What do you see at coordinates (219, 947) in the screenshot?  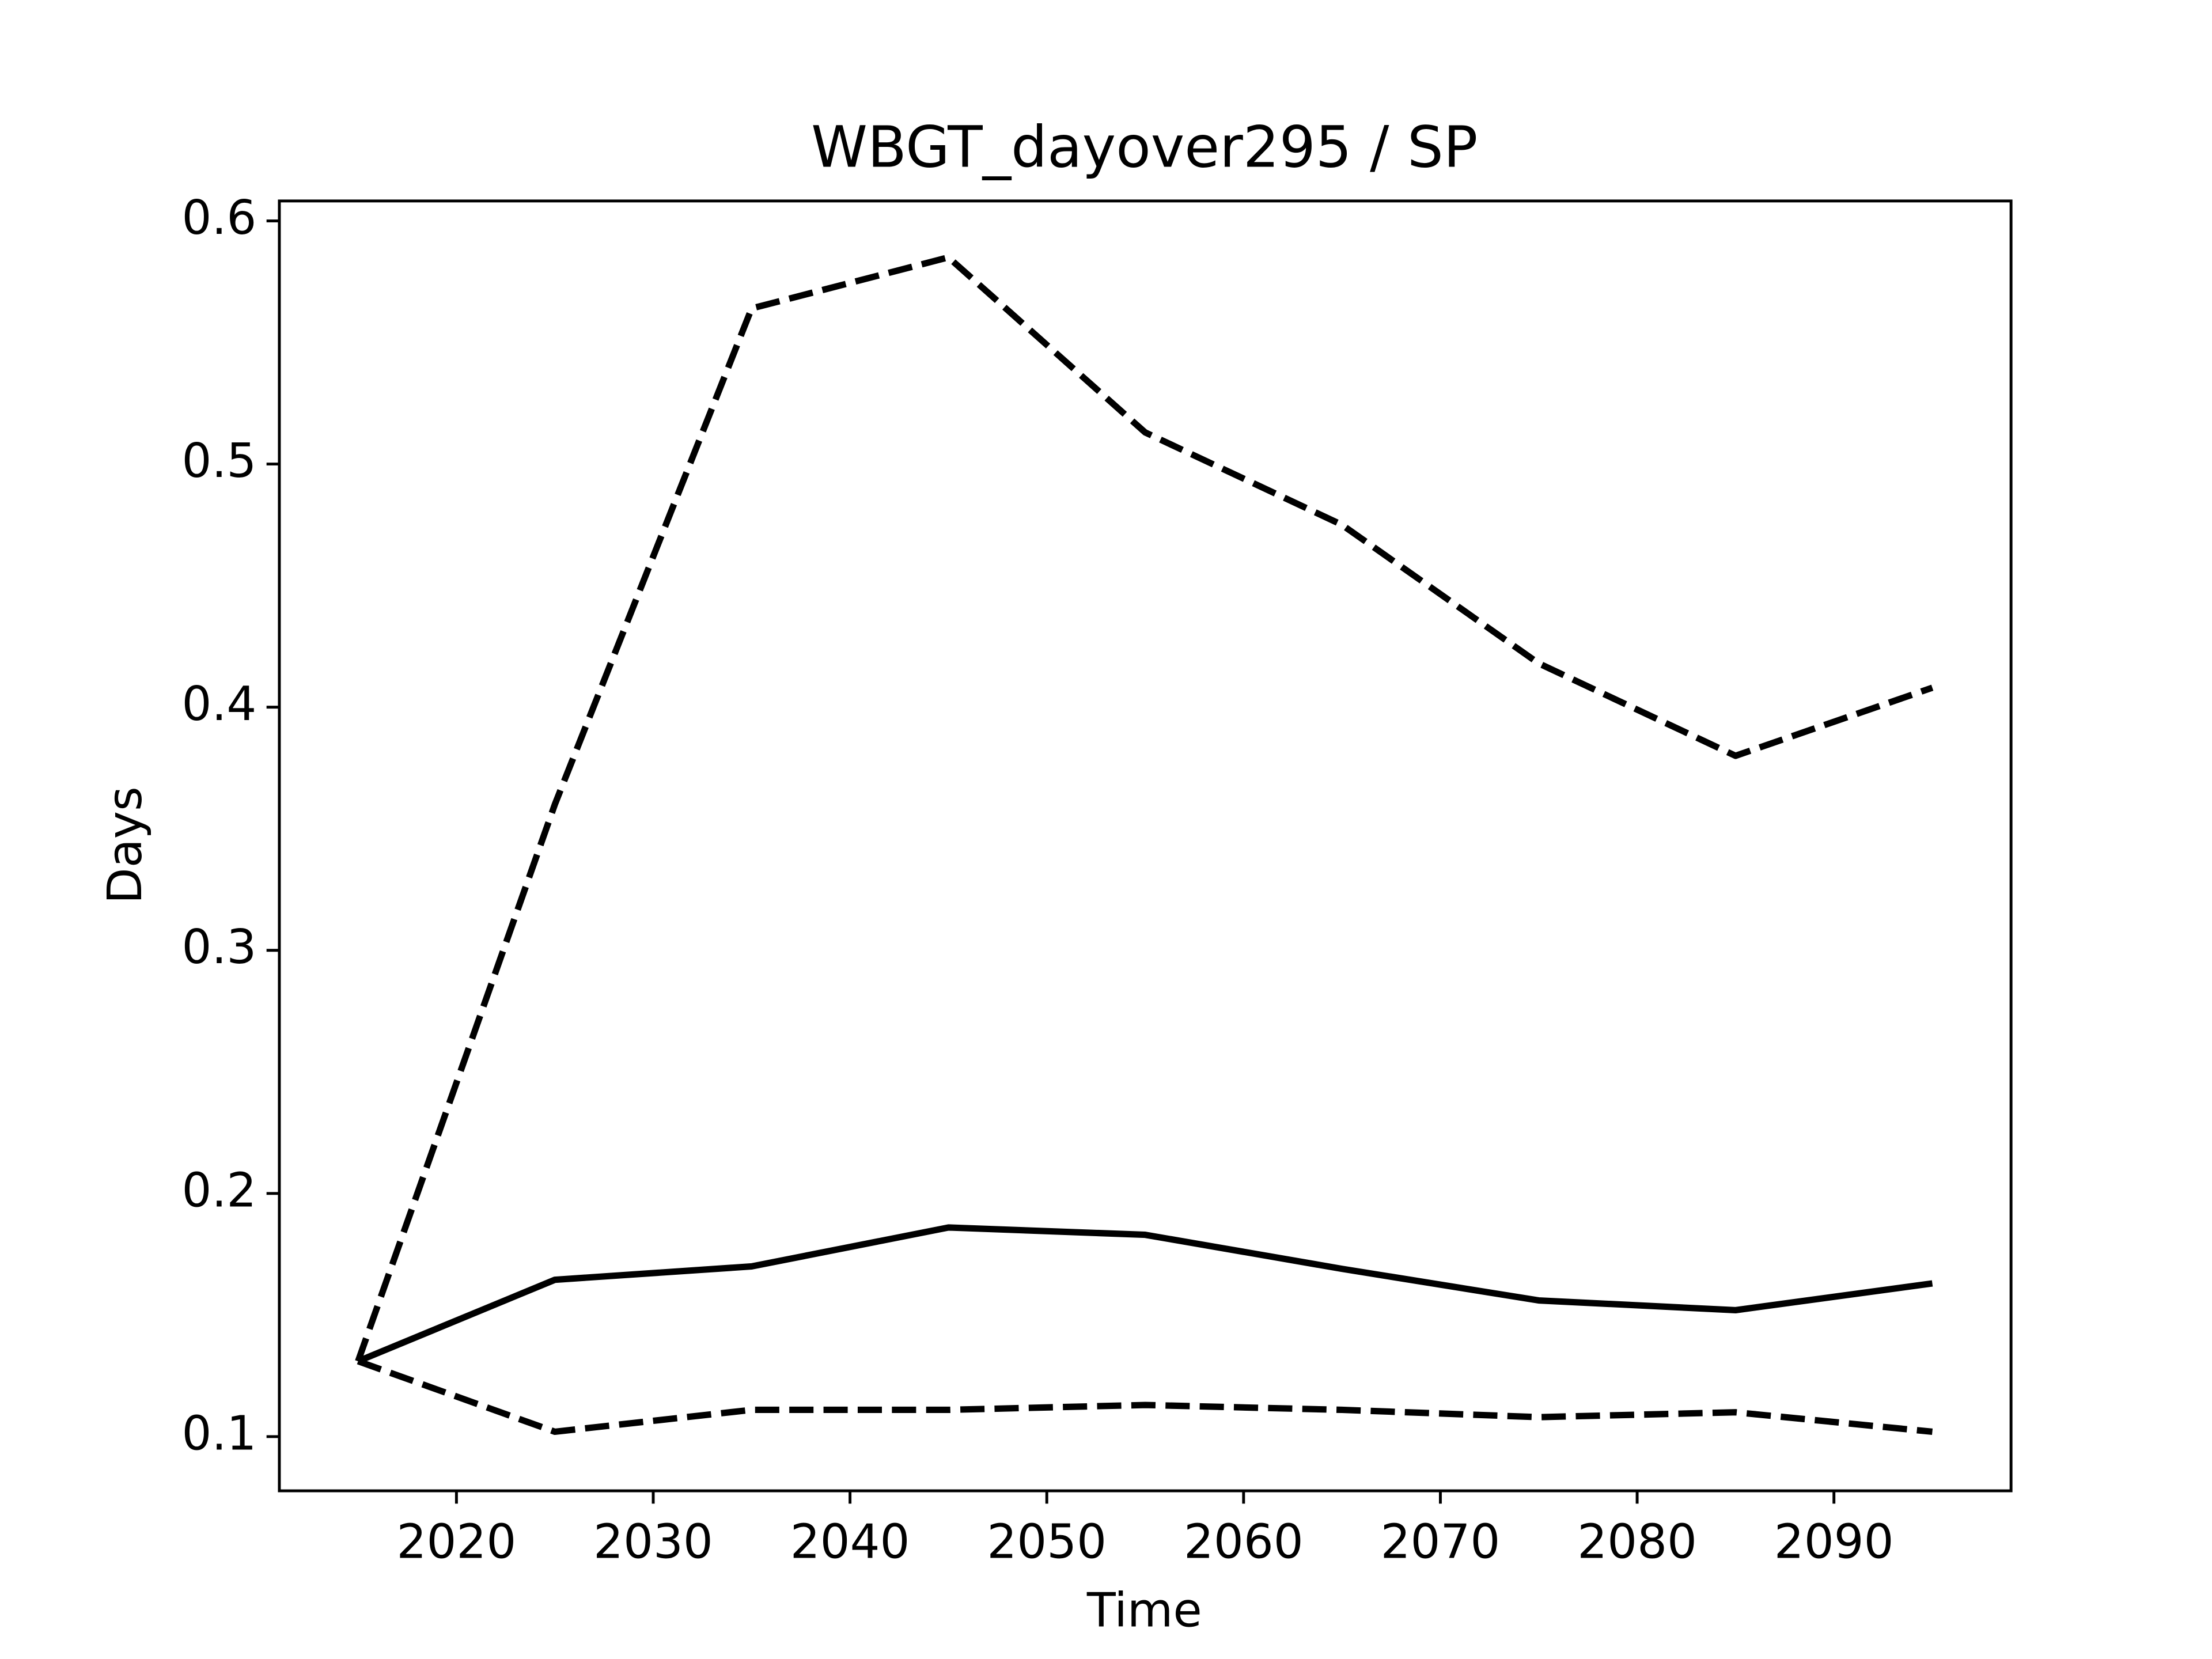 I see `y-tick-label: 0.3` at bounding box center [219, 947].